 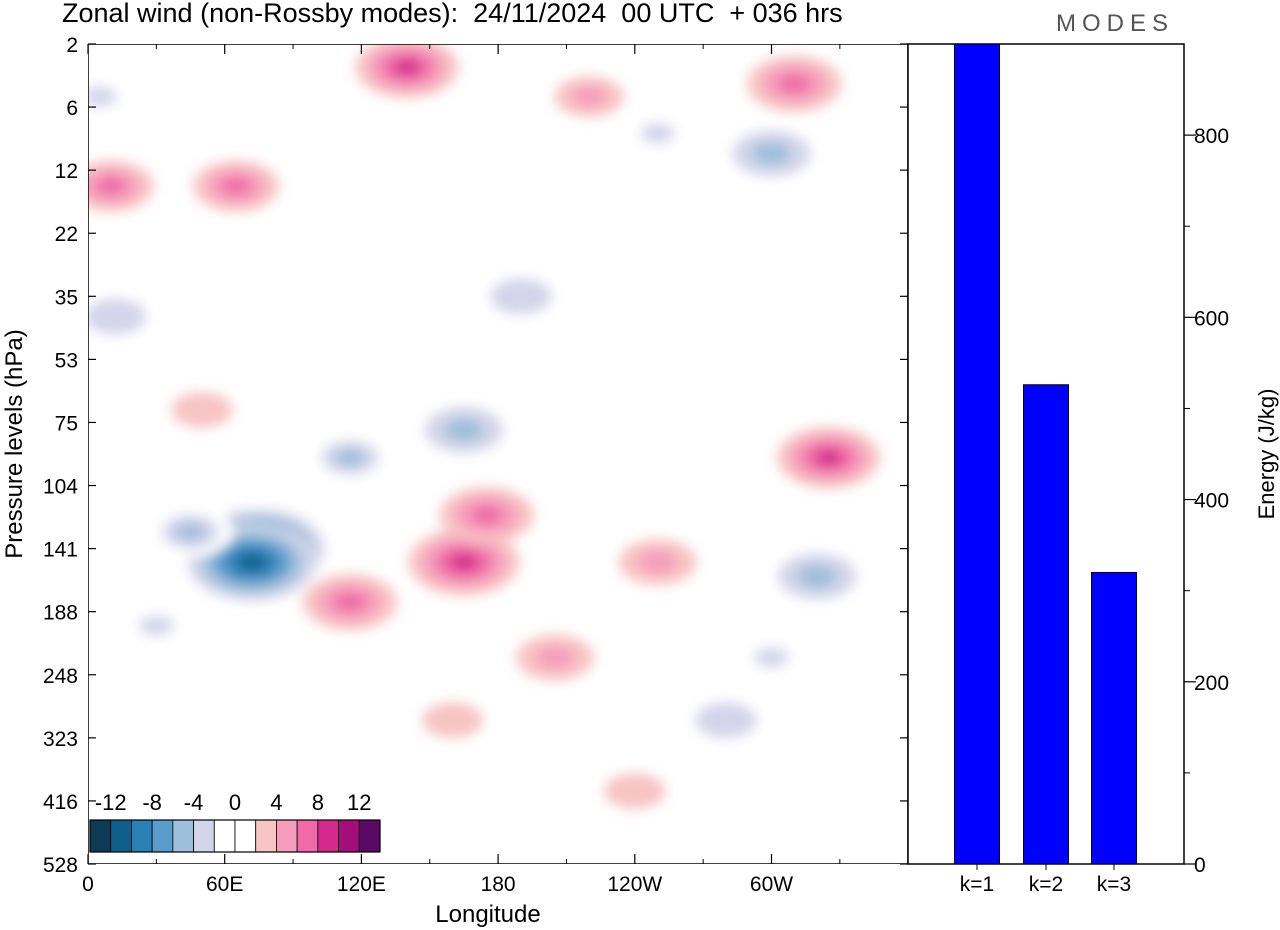 I want to click on y-tick-label: 416, so click(x=60, y=802).